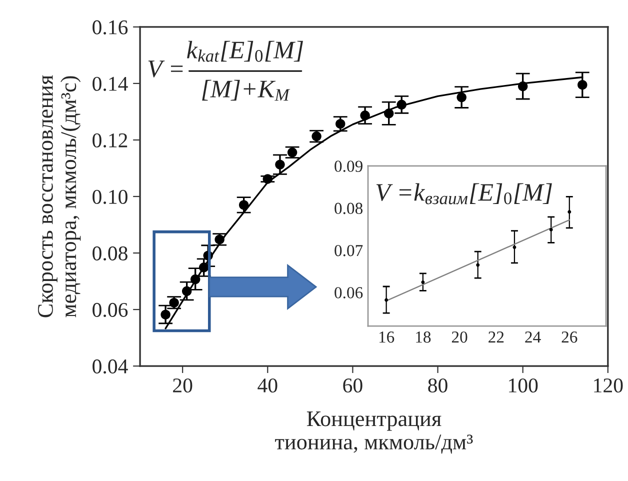  I want to click on y-tick-label: 0.14, so click(110, 83).